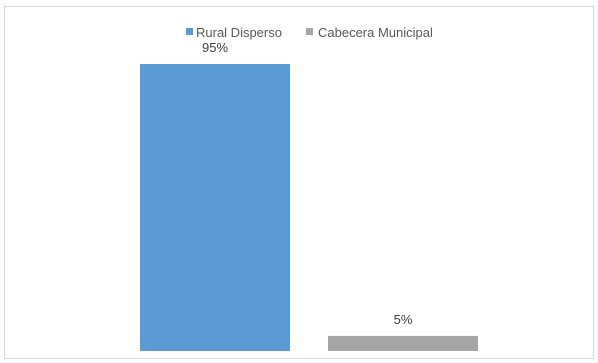  What do you see at coordinates (239, 32) in the screenshot?
I see `legend-label-0: Rural Disperso` at bounding box center [239, 32].